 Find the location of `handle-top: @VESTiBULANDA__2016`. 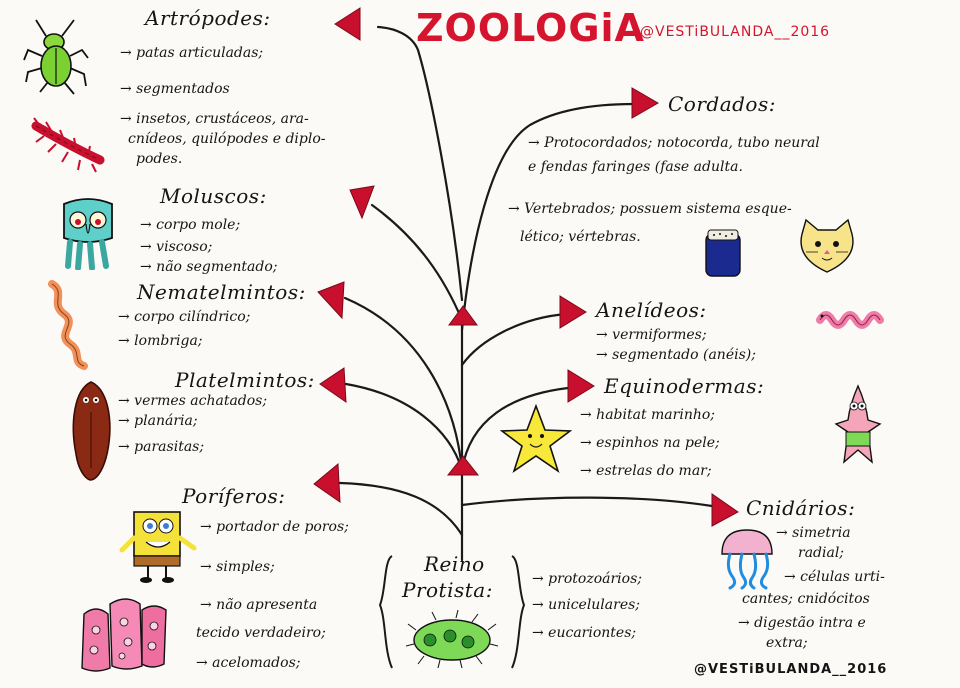

handle-top: @VESTiBULANDA__2016 is located at coordinates (735, 32).